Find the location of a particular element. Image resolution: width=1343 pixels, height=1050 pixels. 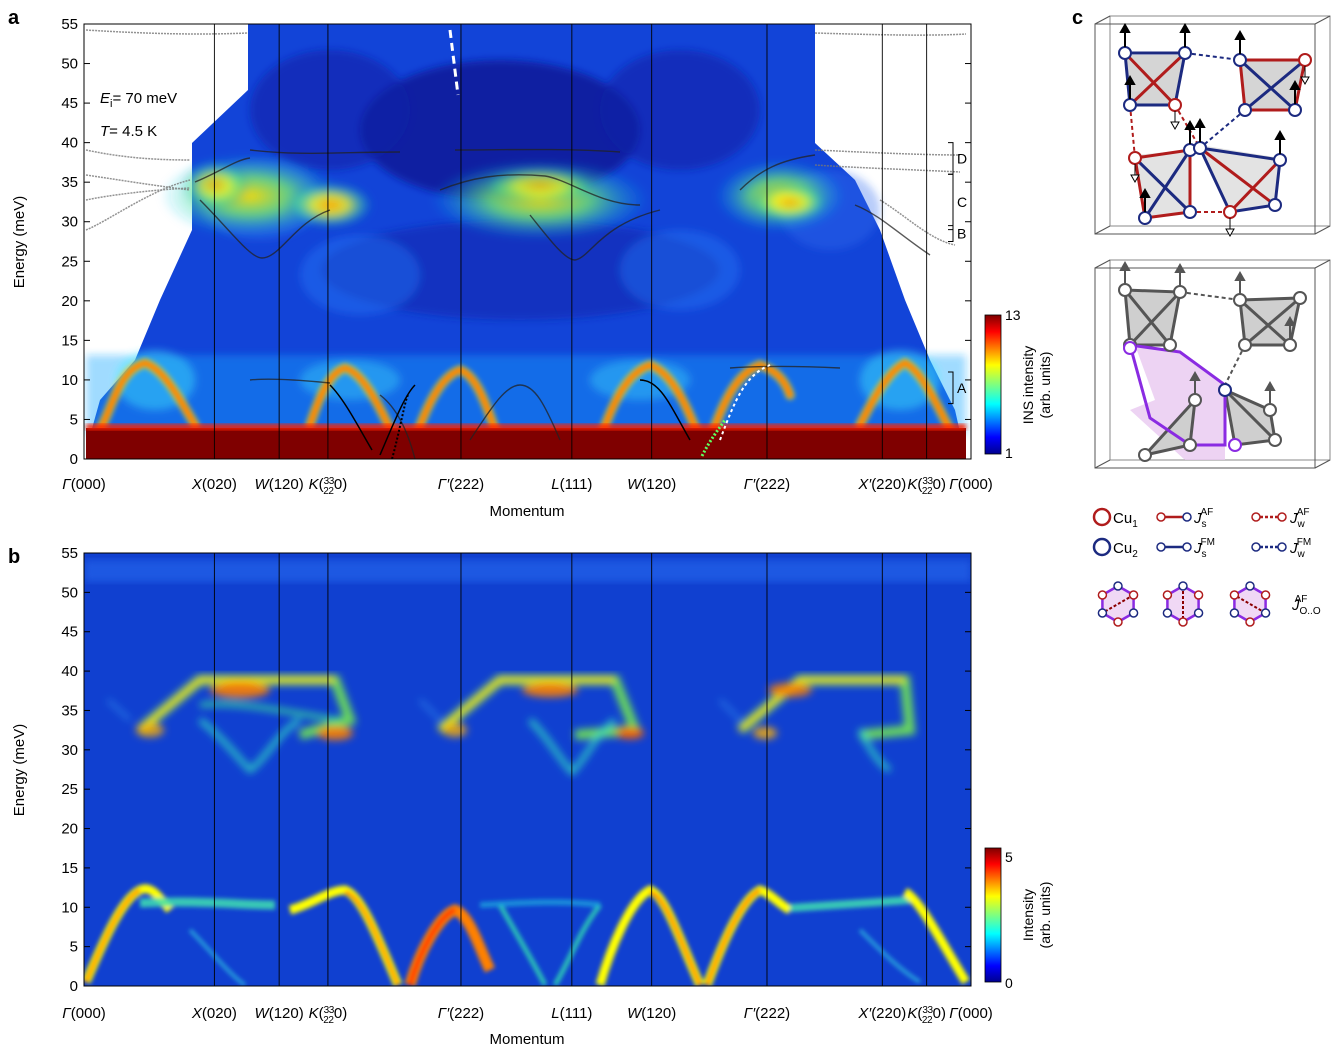

colorbar-a-max: 13 is located at coordinates (1013, 315).